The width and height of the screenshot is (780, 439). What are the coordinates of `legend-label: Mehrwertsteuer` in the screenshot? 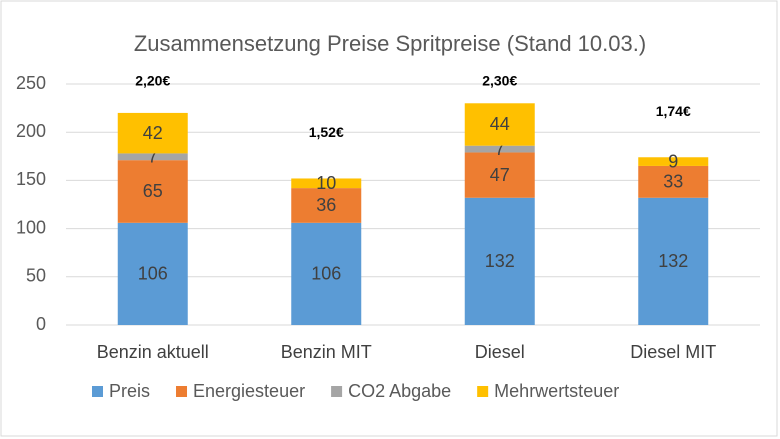 It's located at (556, 391).